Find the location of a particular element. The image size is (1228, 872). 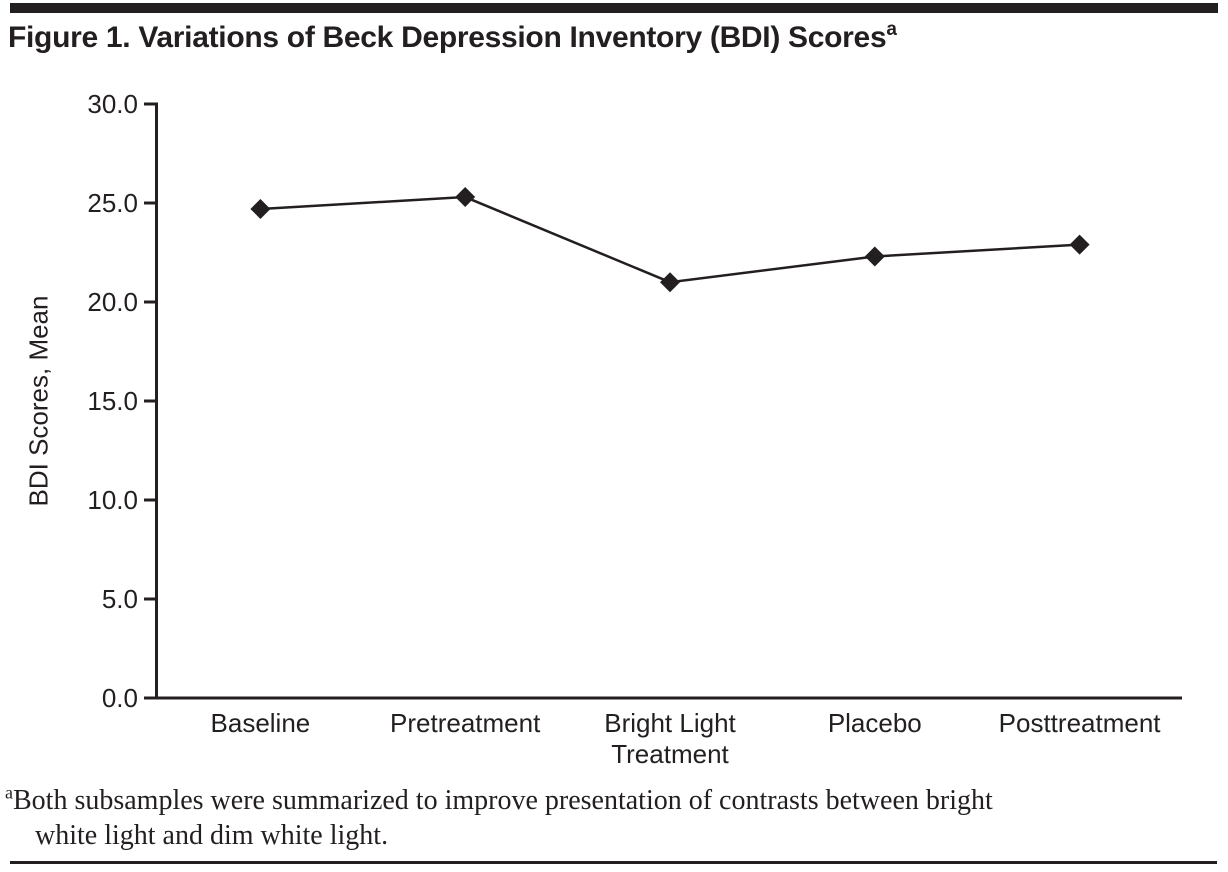

x-category-label-line: Posttreatment is located at coordinates (1079, 723).